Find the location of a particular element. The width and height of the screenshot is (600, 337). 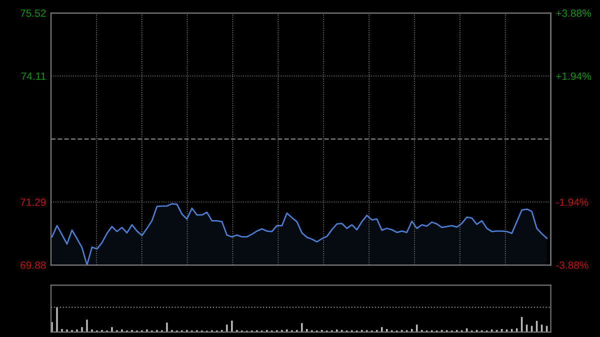

y2-tick-label: +1.94% is located at coordinates (573, 76).